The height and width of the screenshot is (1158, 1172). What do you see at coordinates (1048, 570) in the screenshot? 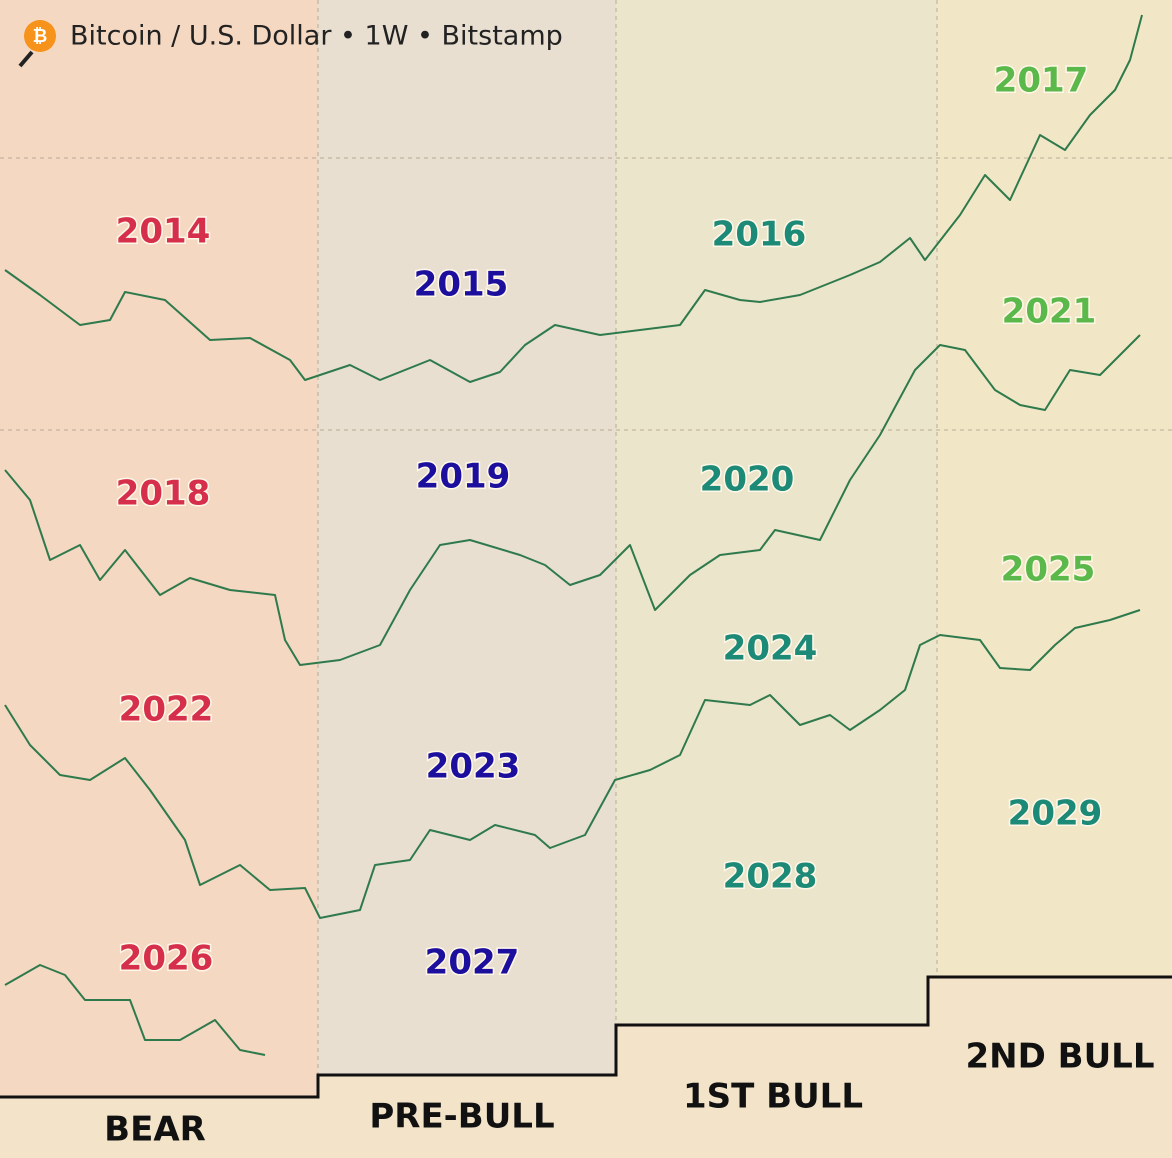
I see `year-label: 2025` at bounding box center [1048, 570].